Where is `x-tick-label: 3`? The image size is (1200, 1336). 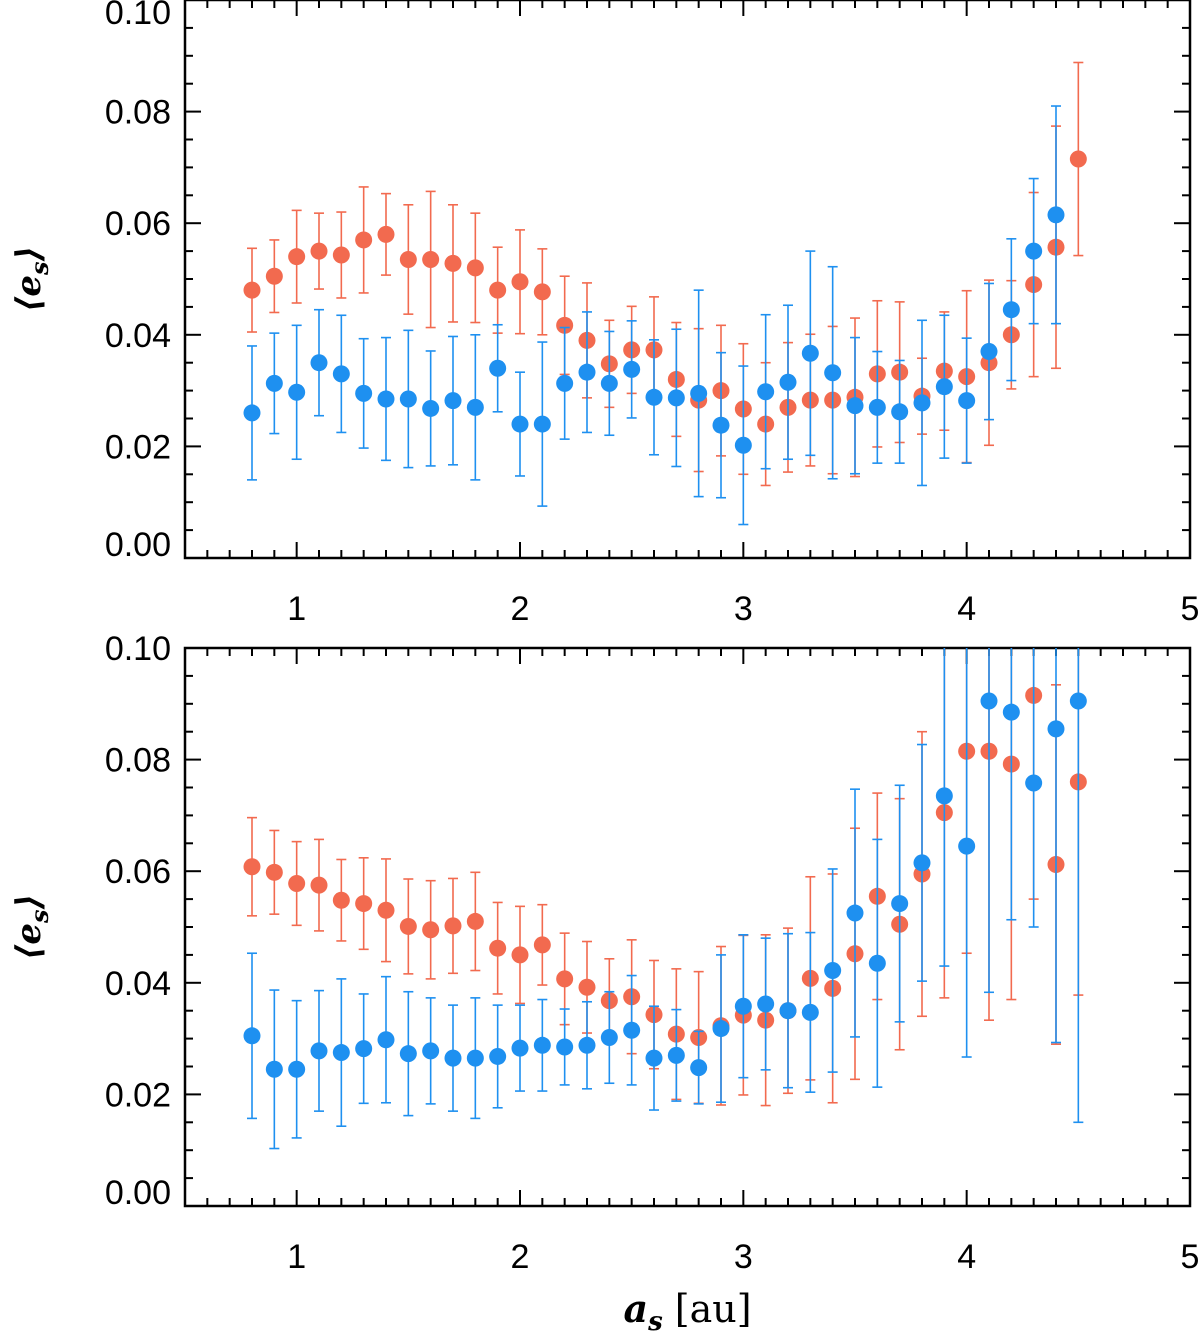
x-tick-label: 3 is located at coordinates (743, 1257).